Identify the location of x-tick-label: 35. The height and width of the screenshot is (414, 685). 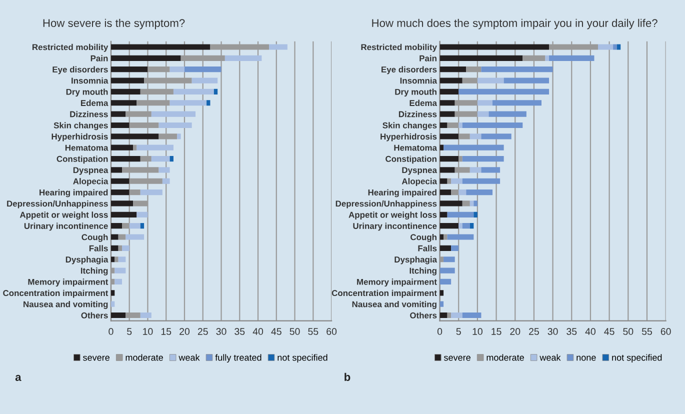
(571, 331).